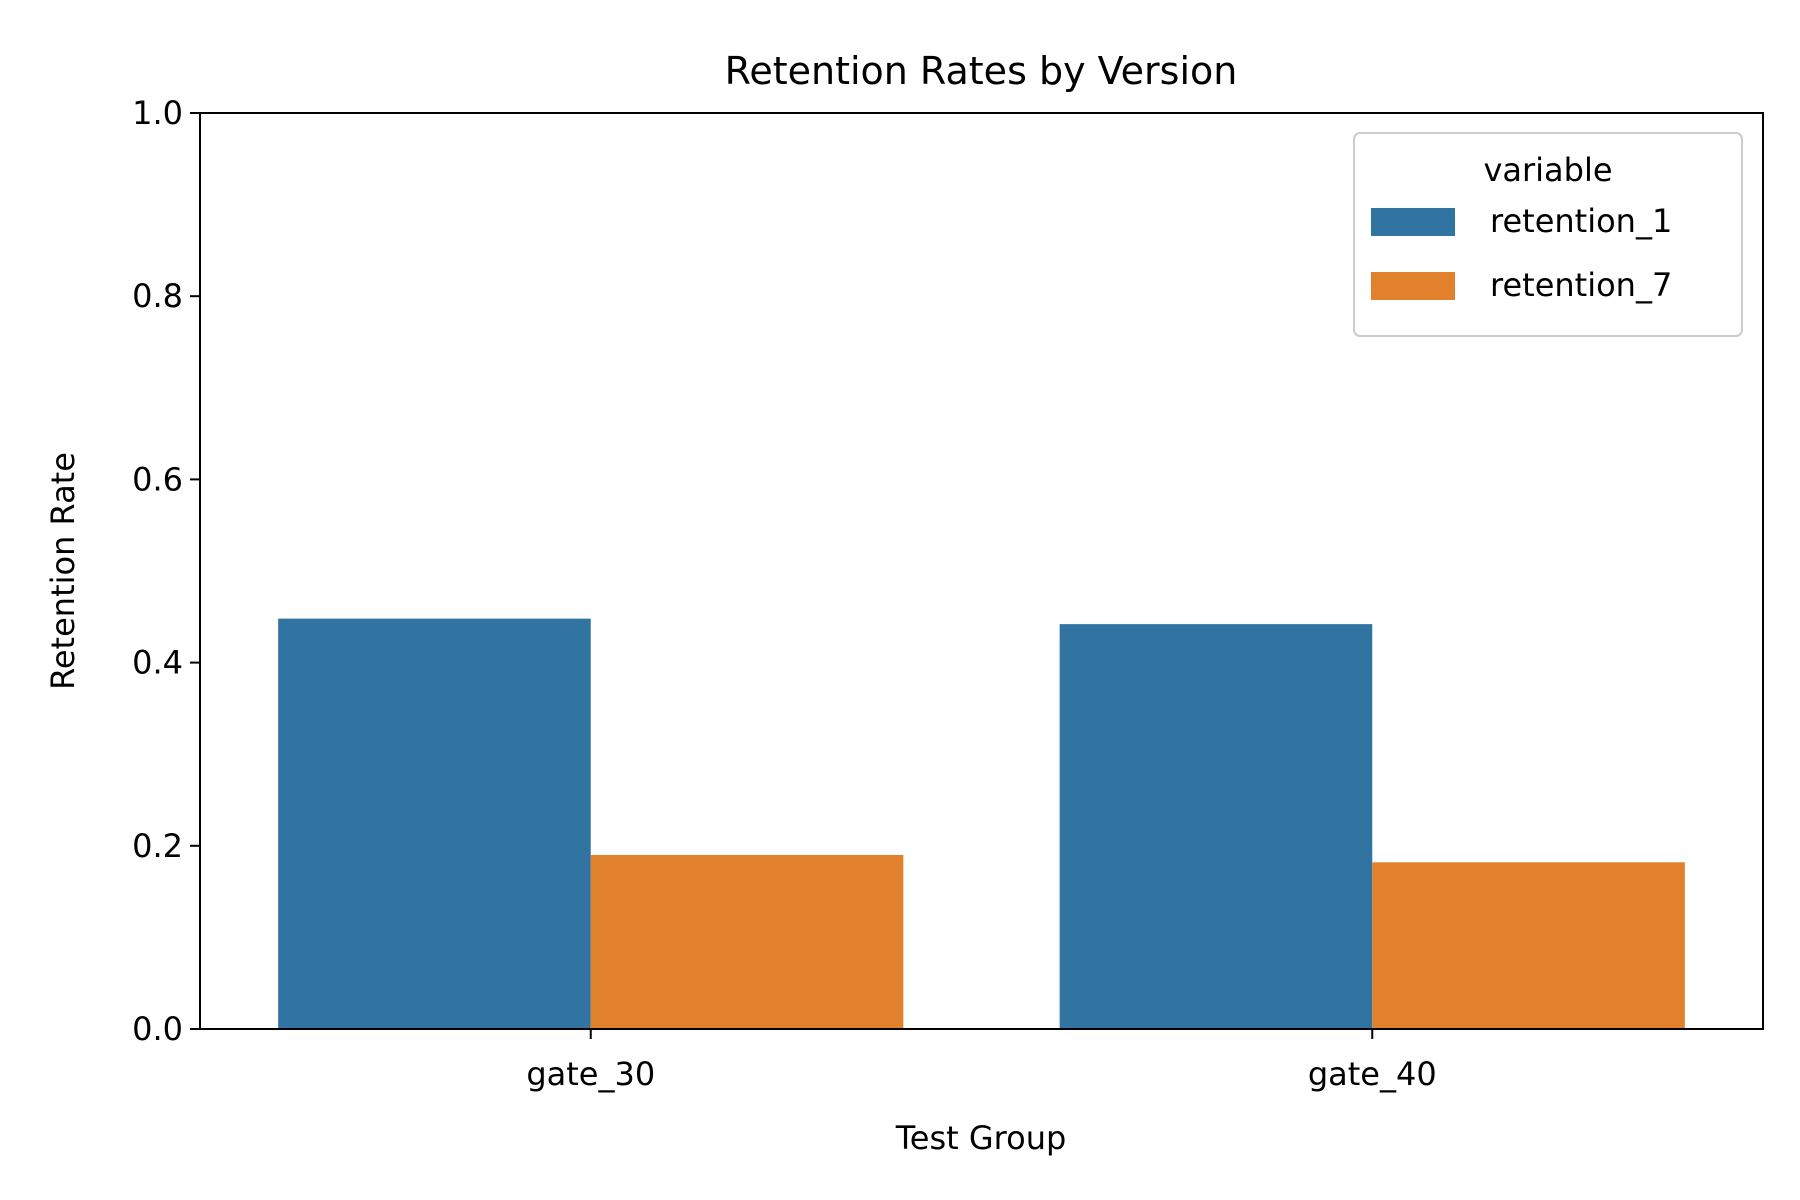  Describe the element at coordinates (1581, 285) in the screenshot. I see `legend-label-retention_7: retention_7` at that location.